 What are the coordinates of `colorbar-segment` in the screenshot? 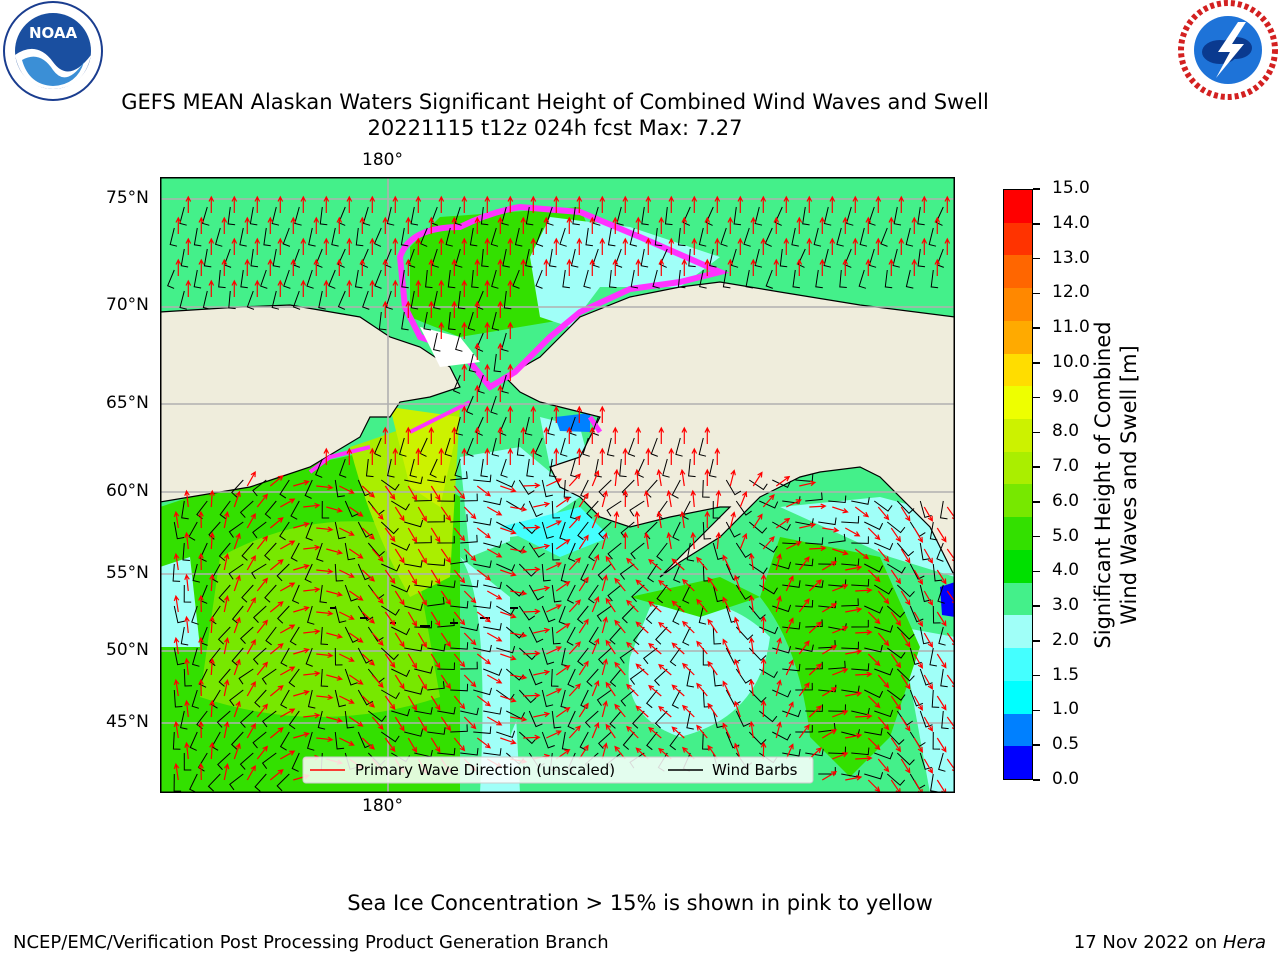 It's located at (1018, 435).